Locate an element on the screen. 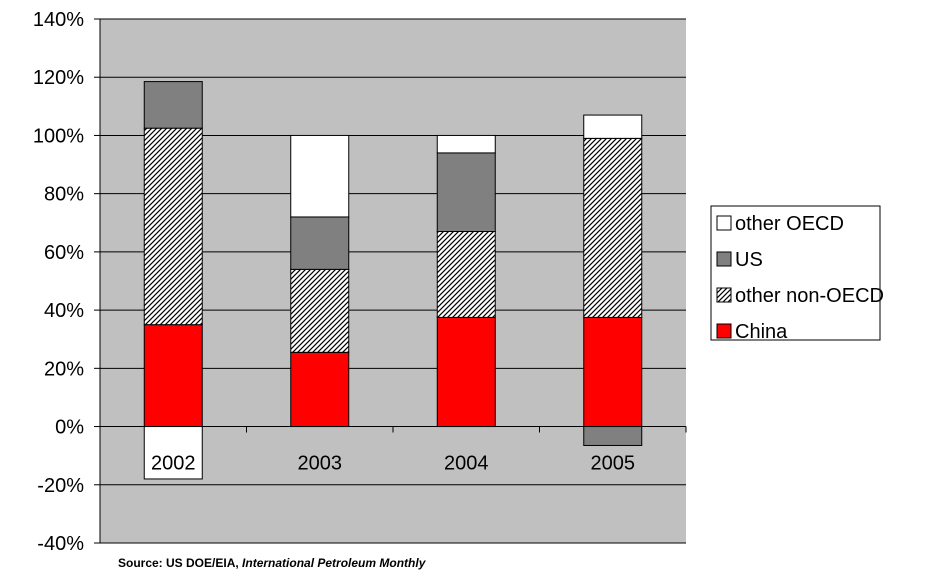  legend-box is located at coordinates (795, 273).